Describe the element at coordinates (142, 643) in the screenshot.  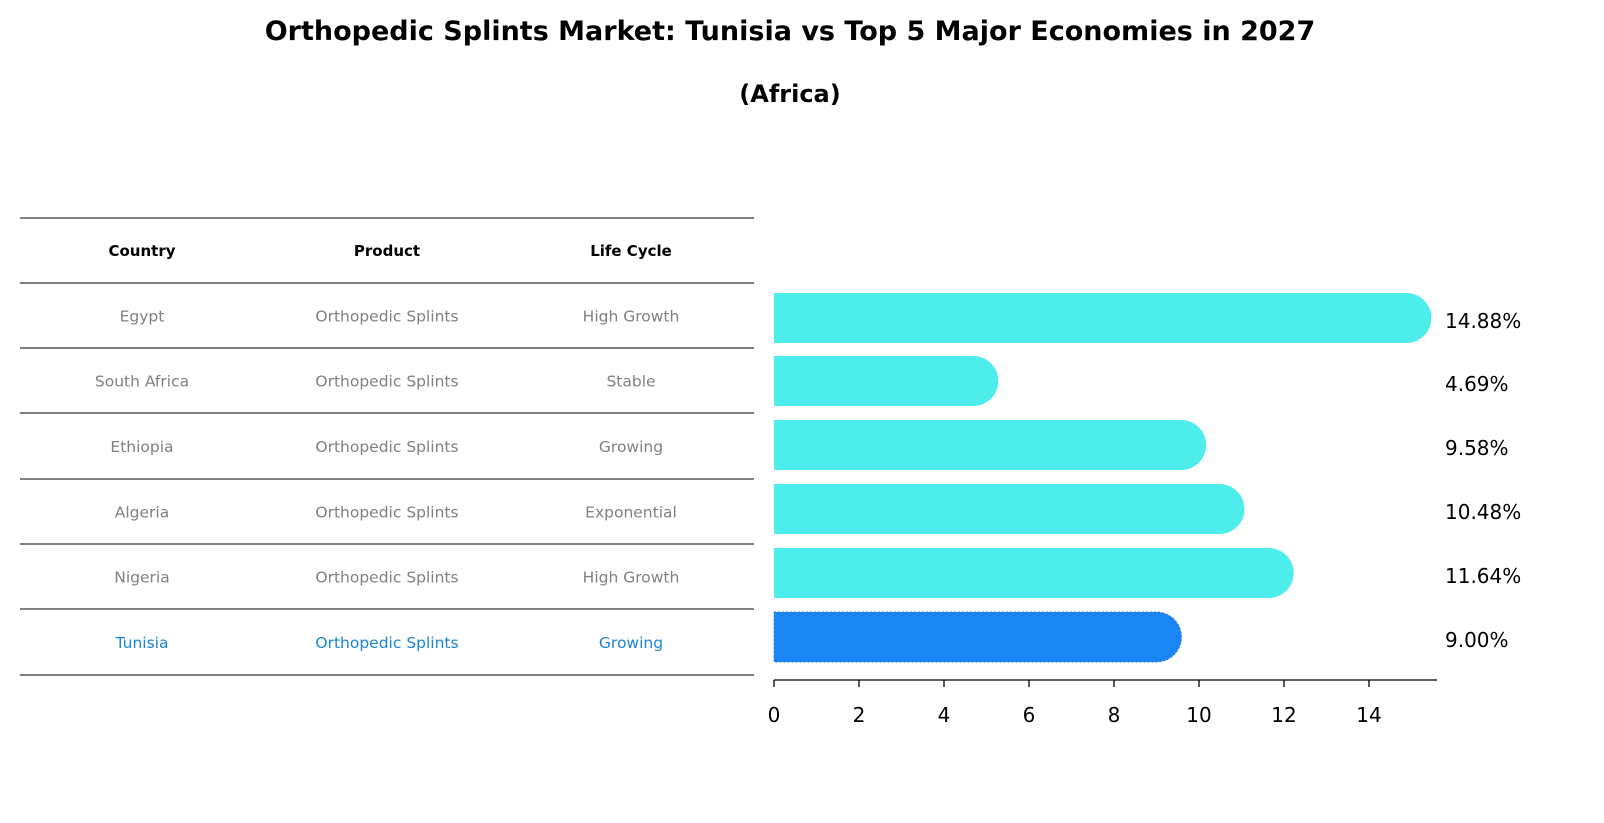
I see `table-cell: Tunisia` at that location.